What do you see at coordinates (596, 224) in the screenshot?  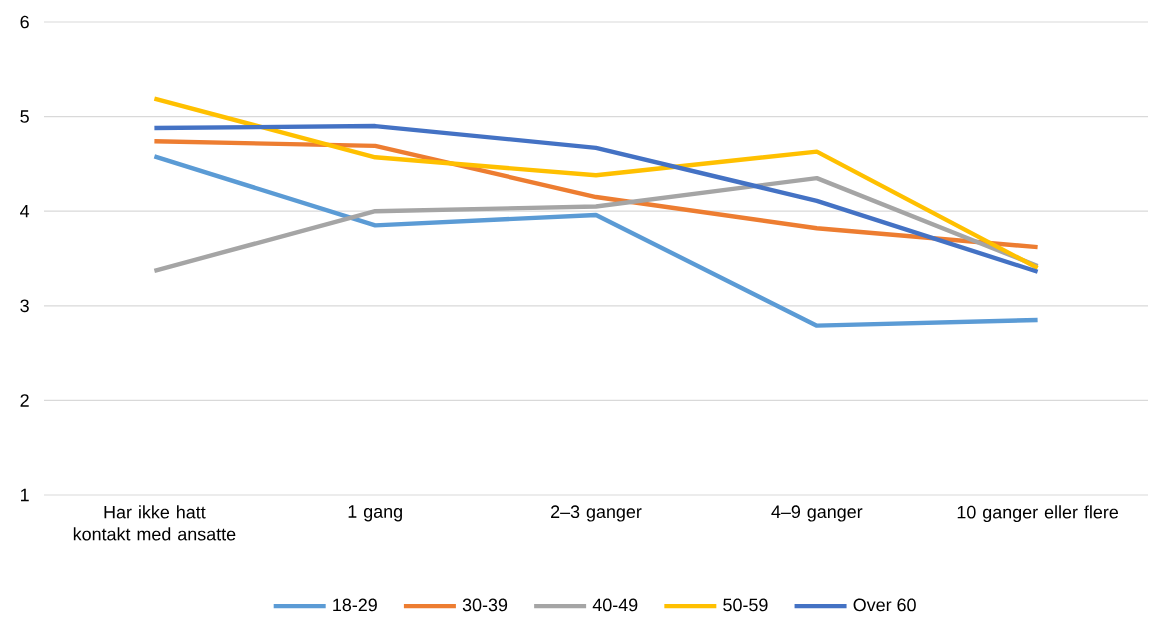 I see `line-series` at bounding box center [596, 224].